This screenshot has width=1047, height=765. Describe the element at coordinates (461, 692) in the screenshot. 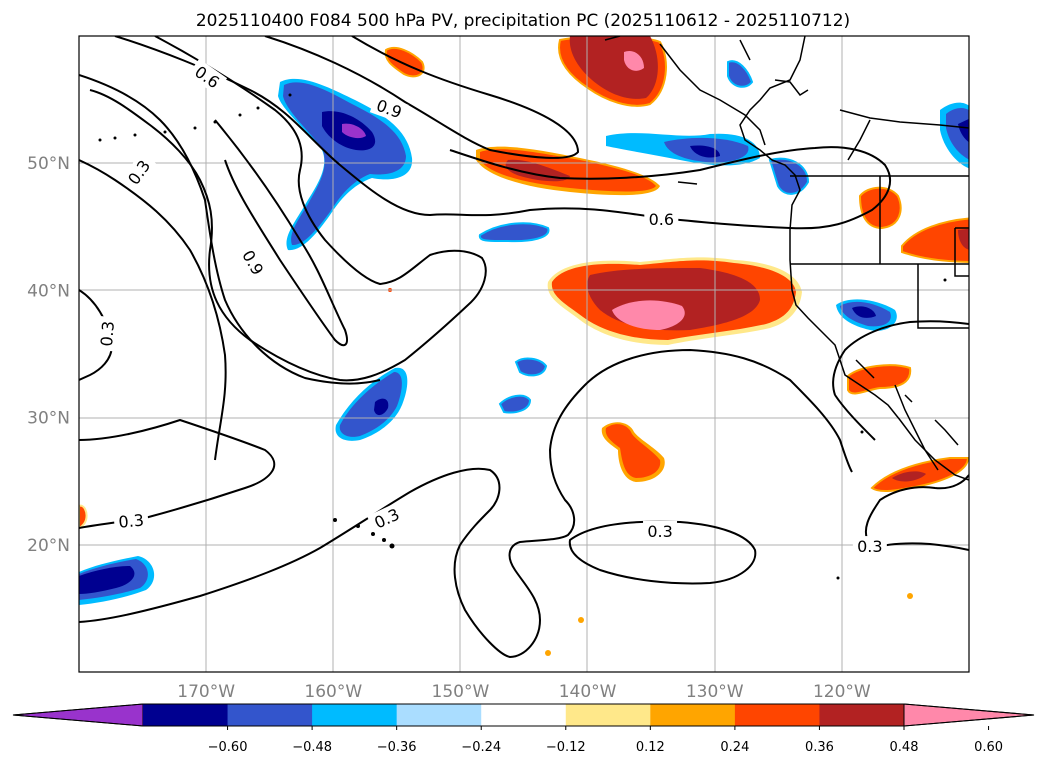

I see `lon-tick-label: 150°W` at that location.